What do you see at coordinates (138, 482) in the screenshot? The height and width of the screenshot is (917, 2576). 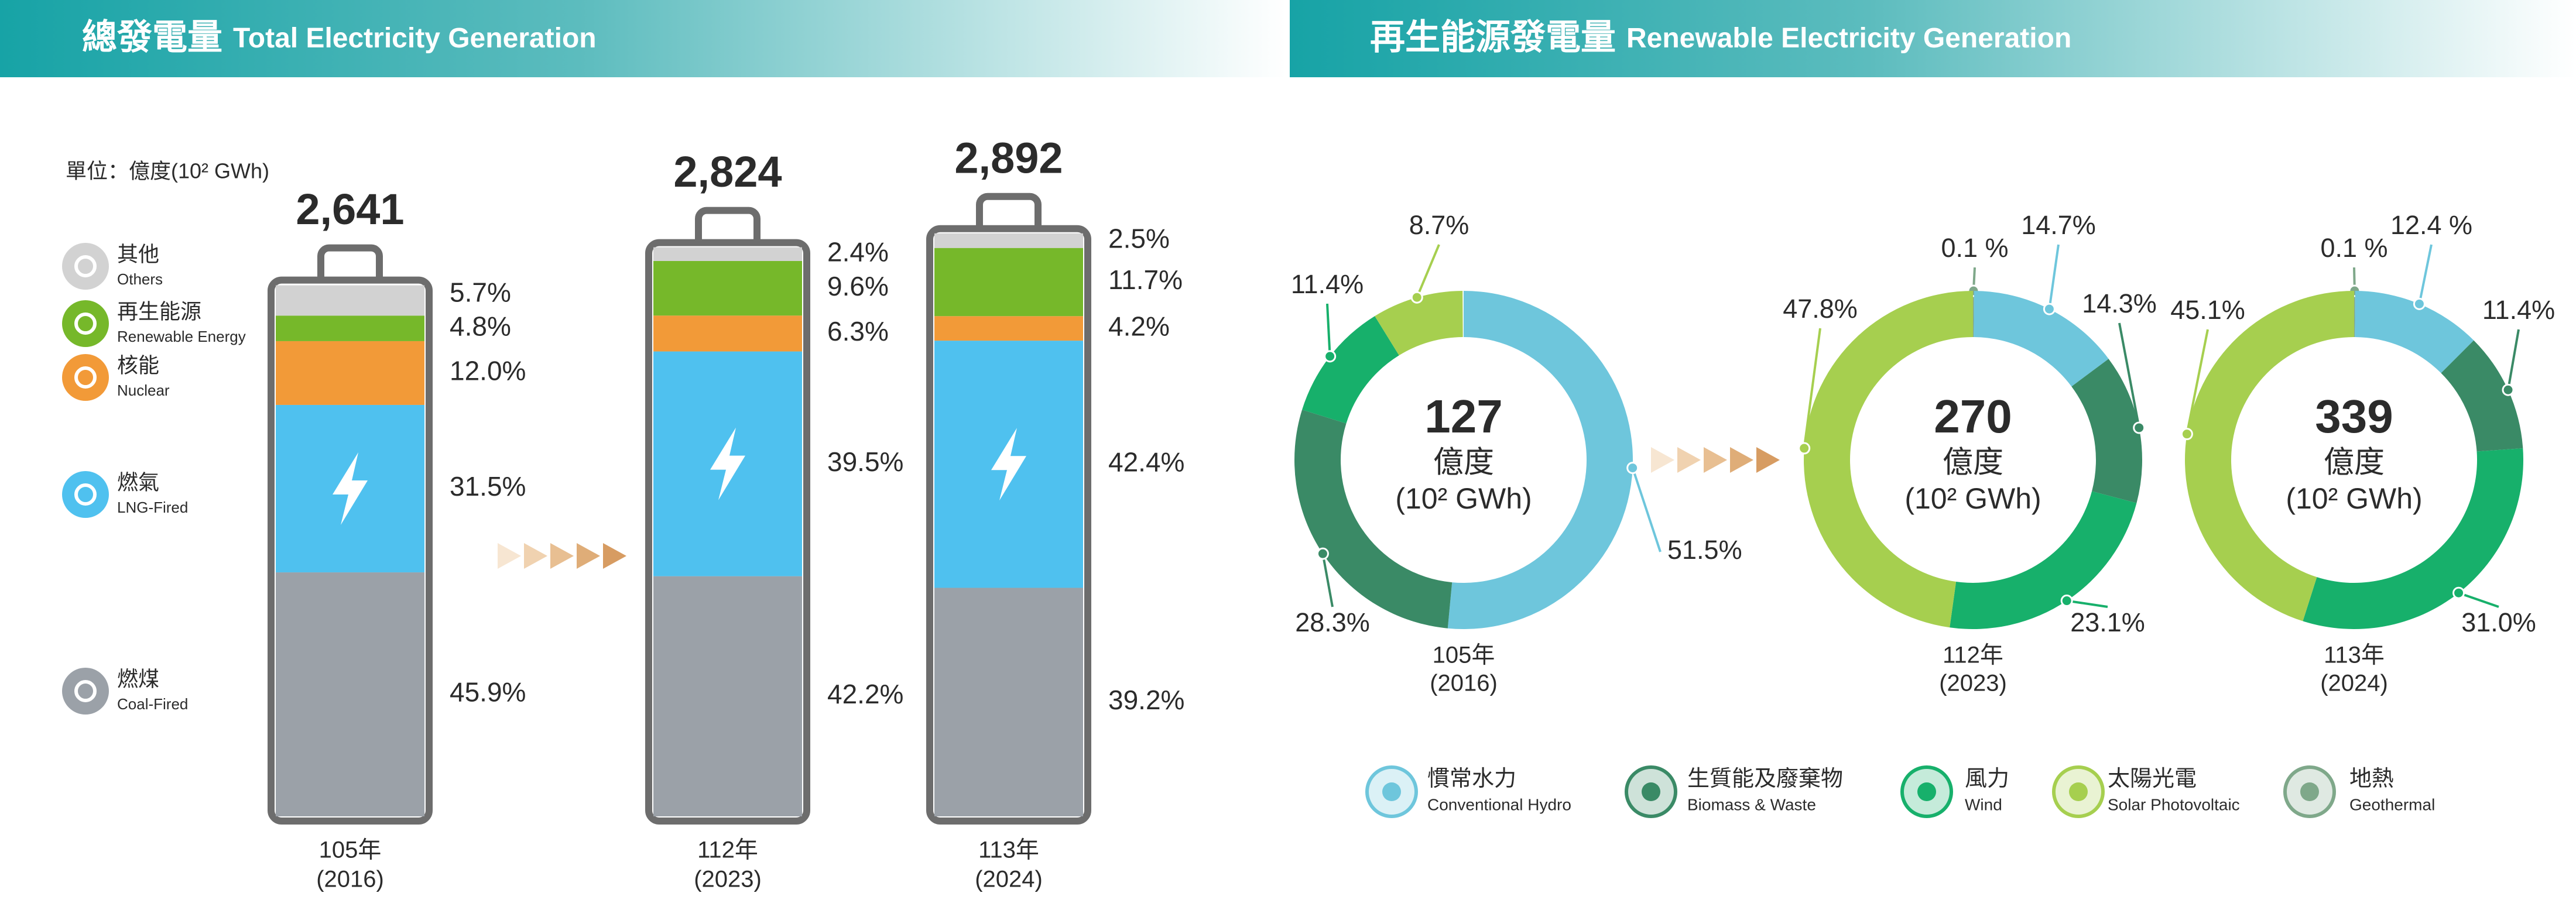 I see `legend-label: 燃氣` at bounding box center [138, 482].